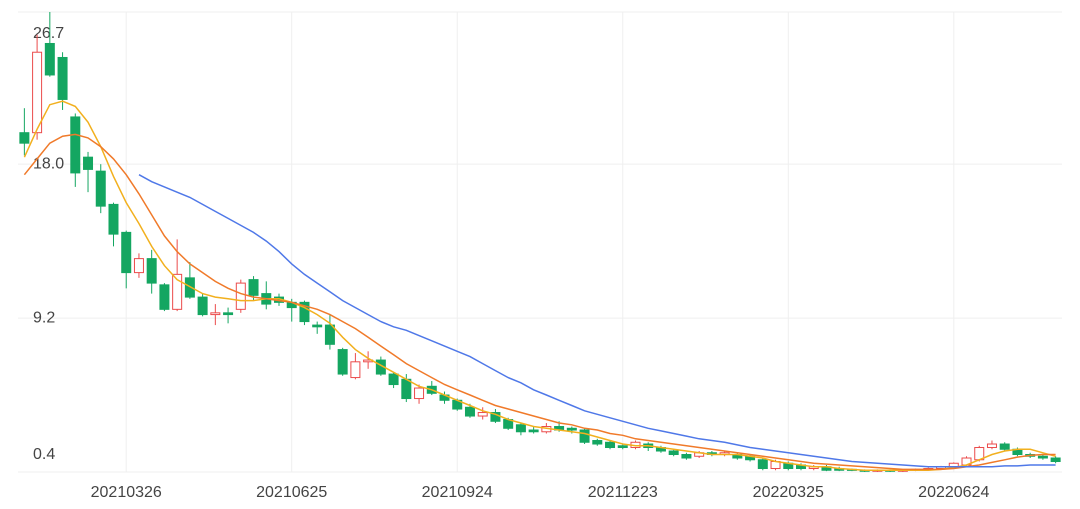  Describe the element at coordinates (48, 33) in the screenshot. I see `y-tick-label: 26.7` at that location.